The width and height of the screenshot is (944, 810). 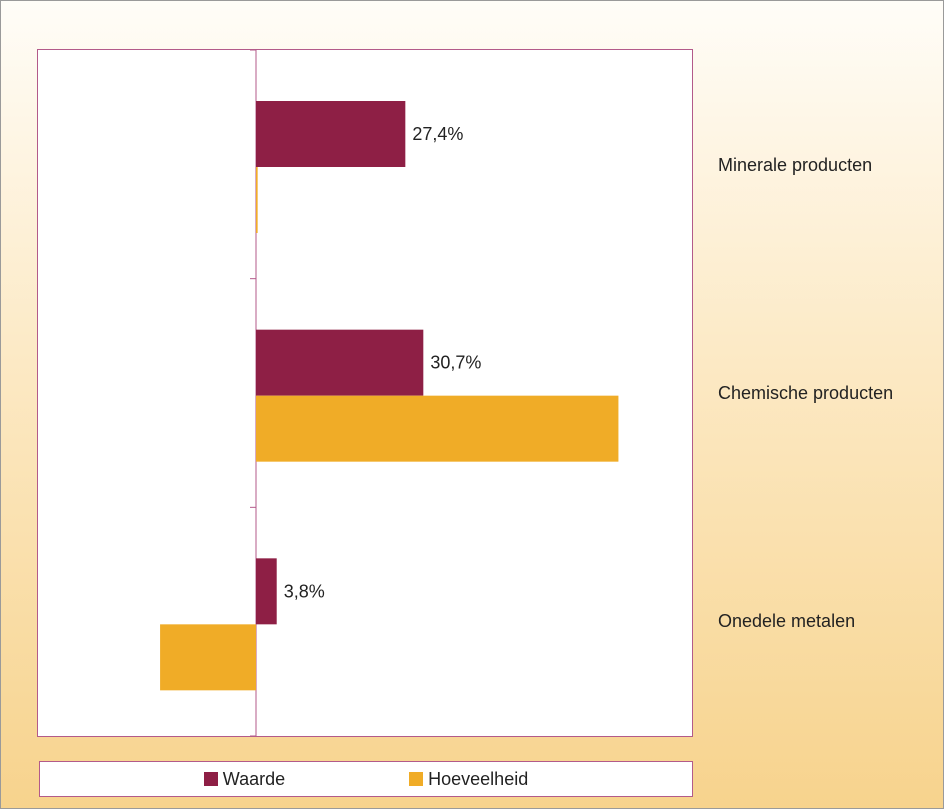 I want to click on data-label-waarde-minerale-producten: 27,4%, so click(x=437, y=134).